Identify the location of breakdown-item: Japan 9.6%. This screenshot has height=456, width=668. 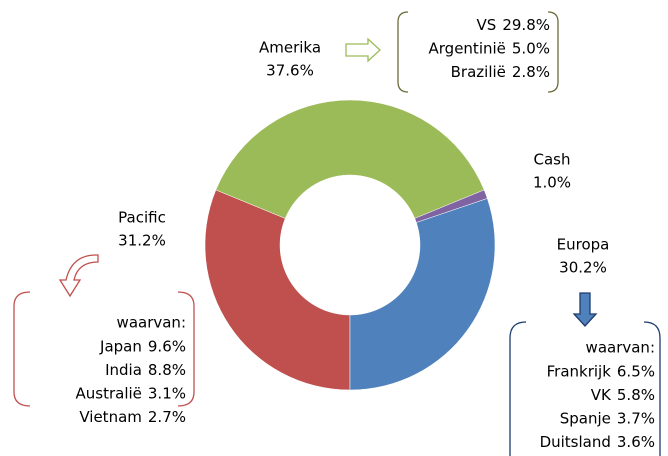
(142, 346).